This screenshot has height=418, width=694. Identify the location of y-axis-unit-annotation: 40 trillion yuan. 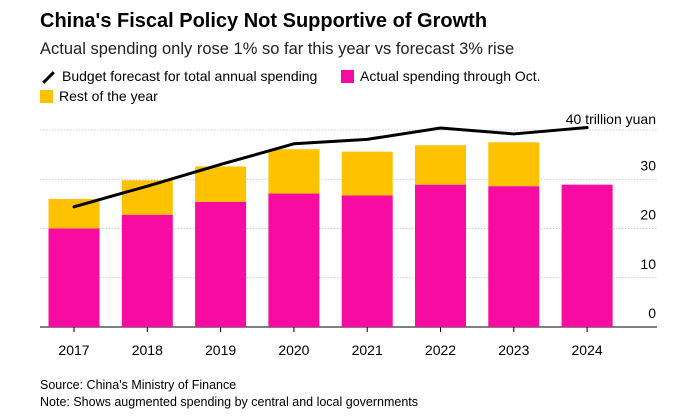
(611, 119).